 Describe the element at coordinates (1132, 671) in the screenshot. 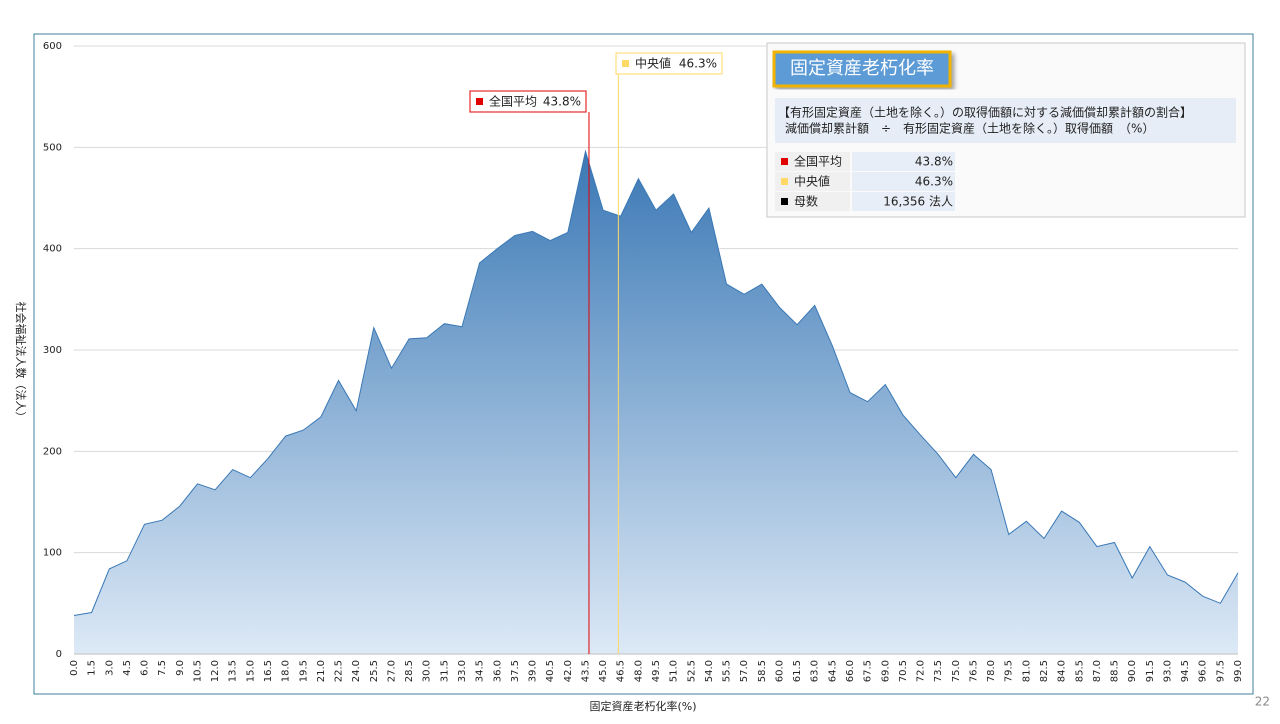

I see `x-tick-label: 90.0` at that location.